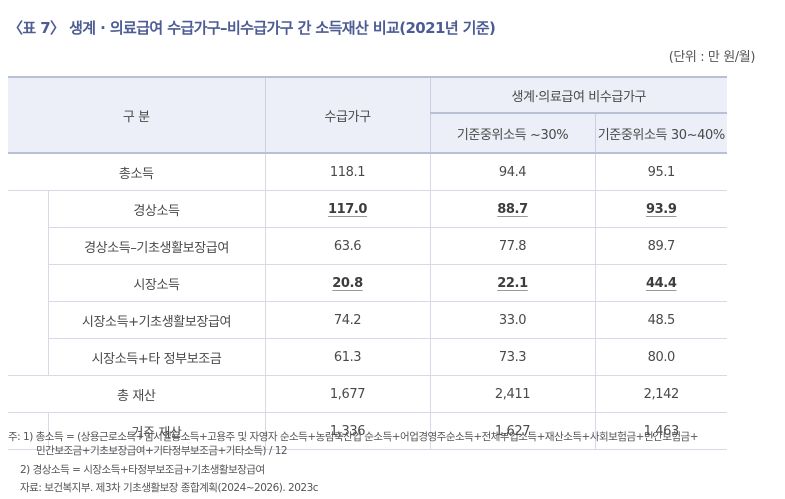 The height and width of the screenshot is (499, 785). What do you see at coordinates (579, 95) in the screenshot?
I see `header-non-recipient-group: 생계·의료급여 비수급가구` at bounding box center [579, 95].